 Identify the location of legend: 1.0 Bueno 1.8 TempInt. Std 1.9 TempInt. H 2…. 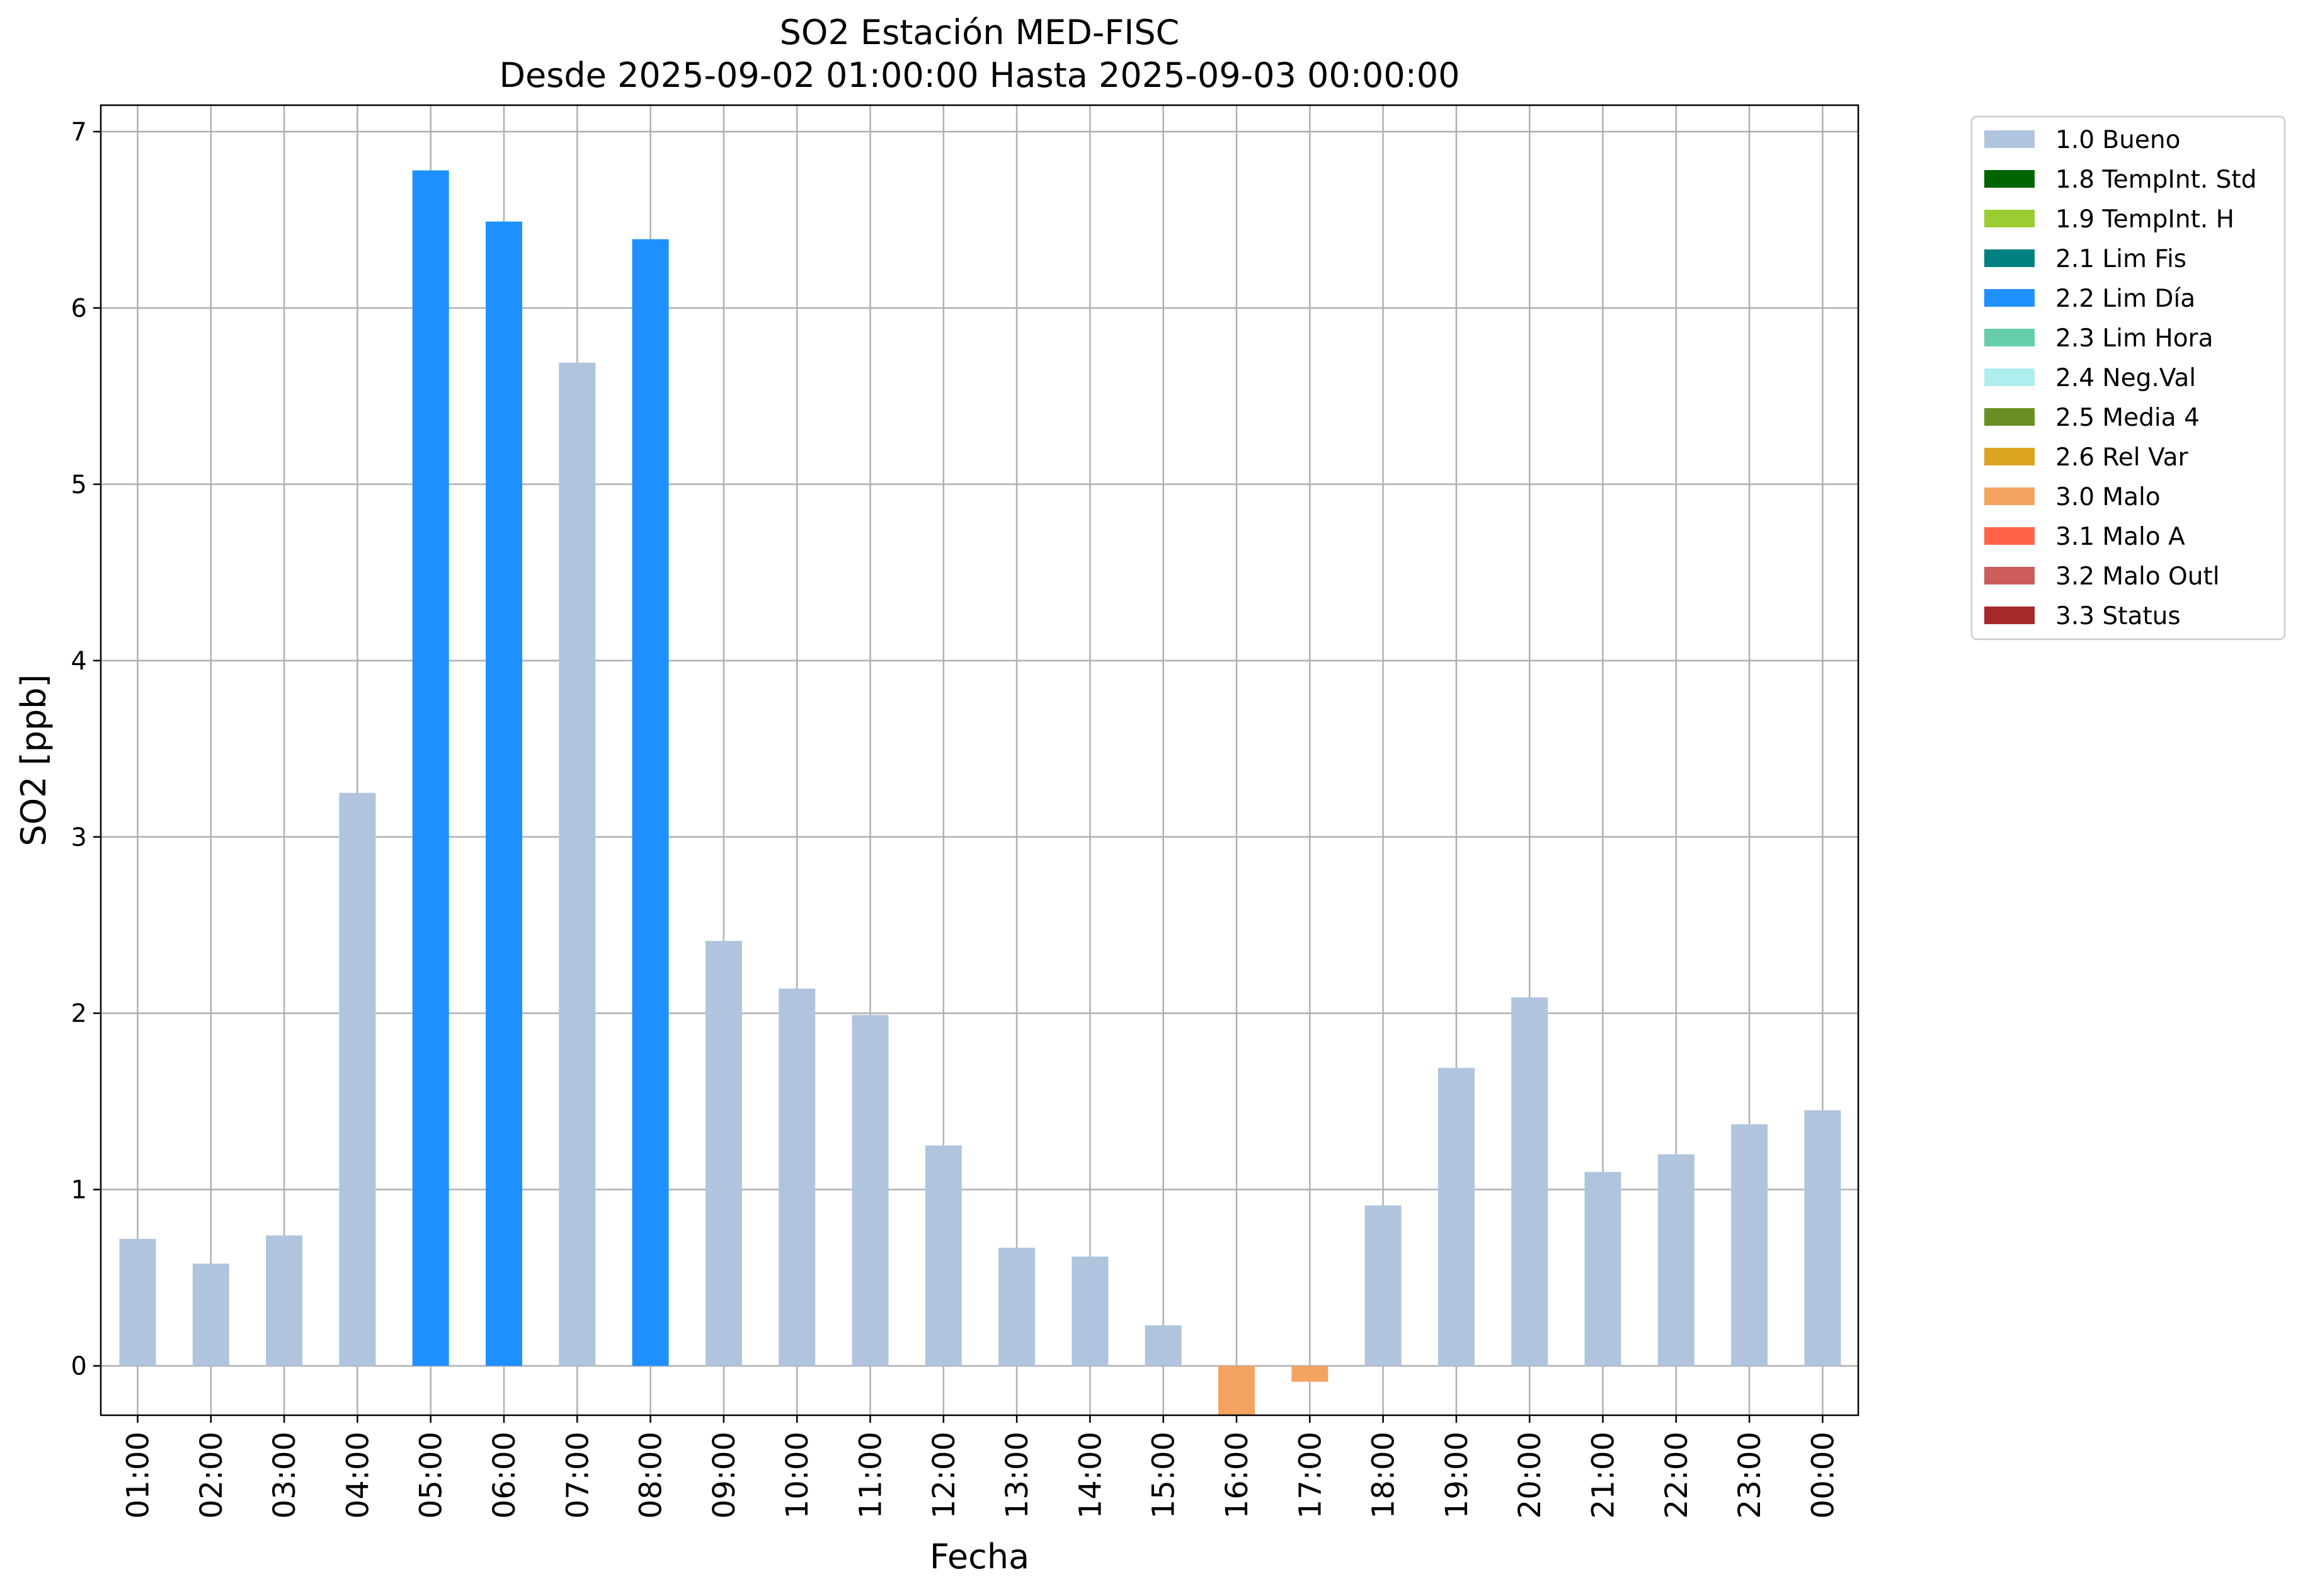
(2128, 378).